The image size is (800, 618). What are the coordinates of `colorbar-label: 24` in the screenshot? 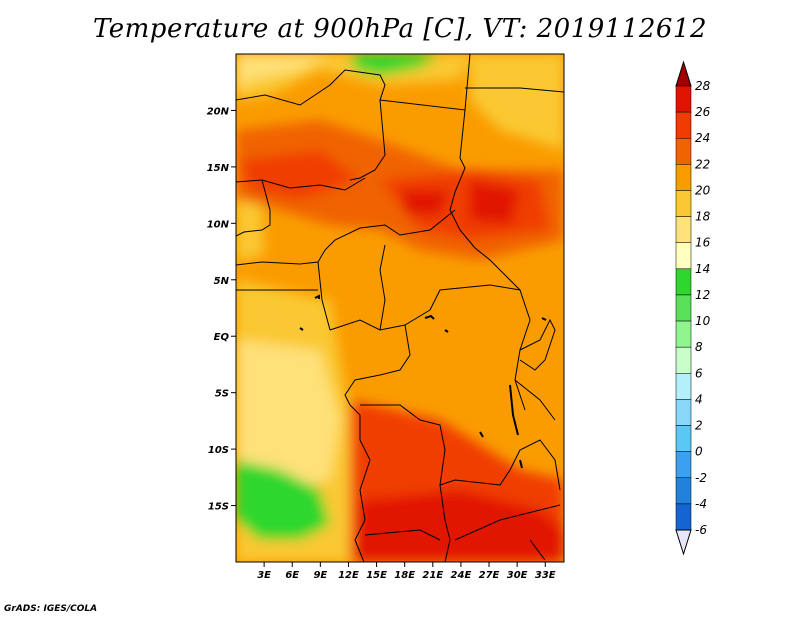 It's located at (702, 138).